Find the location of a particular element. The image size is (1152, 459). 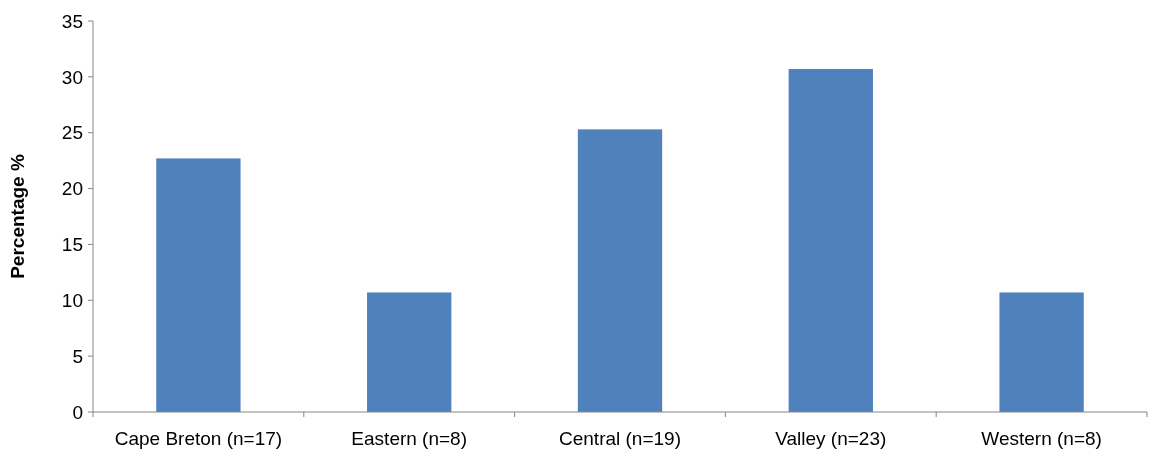

y-axis-title: Percentage % is located at coordinates (17, 216).